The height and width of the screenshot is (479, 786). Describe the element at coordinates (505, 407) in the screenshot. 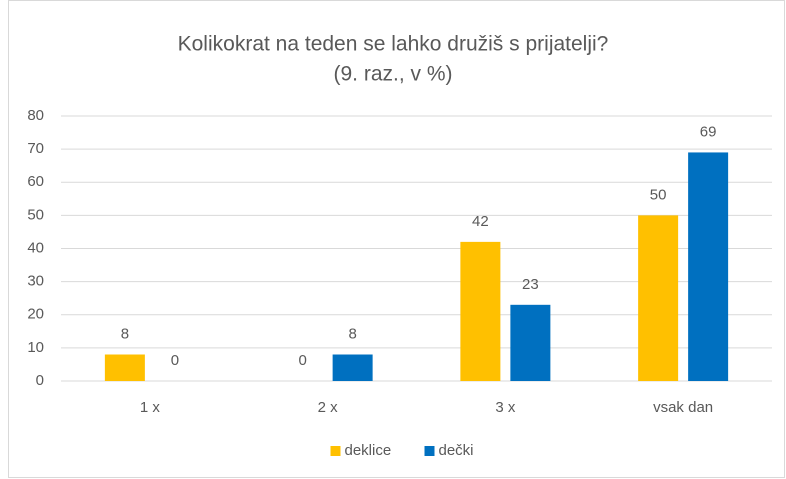

I see `x-tick-label: 3 x` at that location.